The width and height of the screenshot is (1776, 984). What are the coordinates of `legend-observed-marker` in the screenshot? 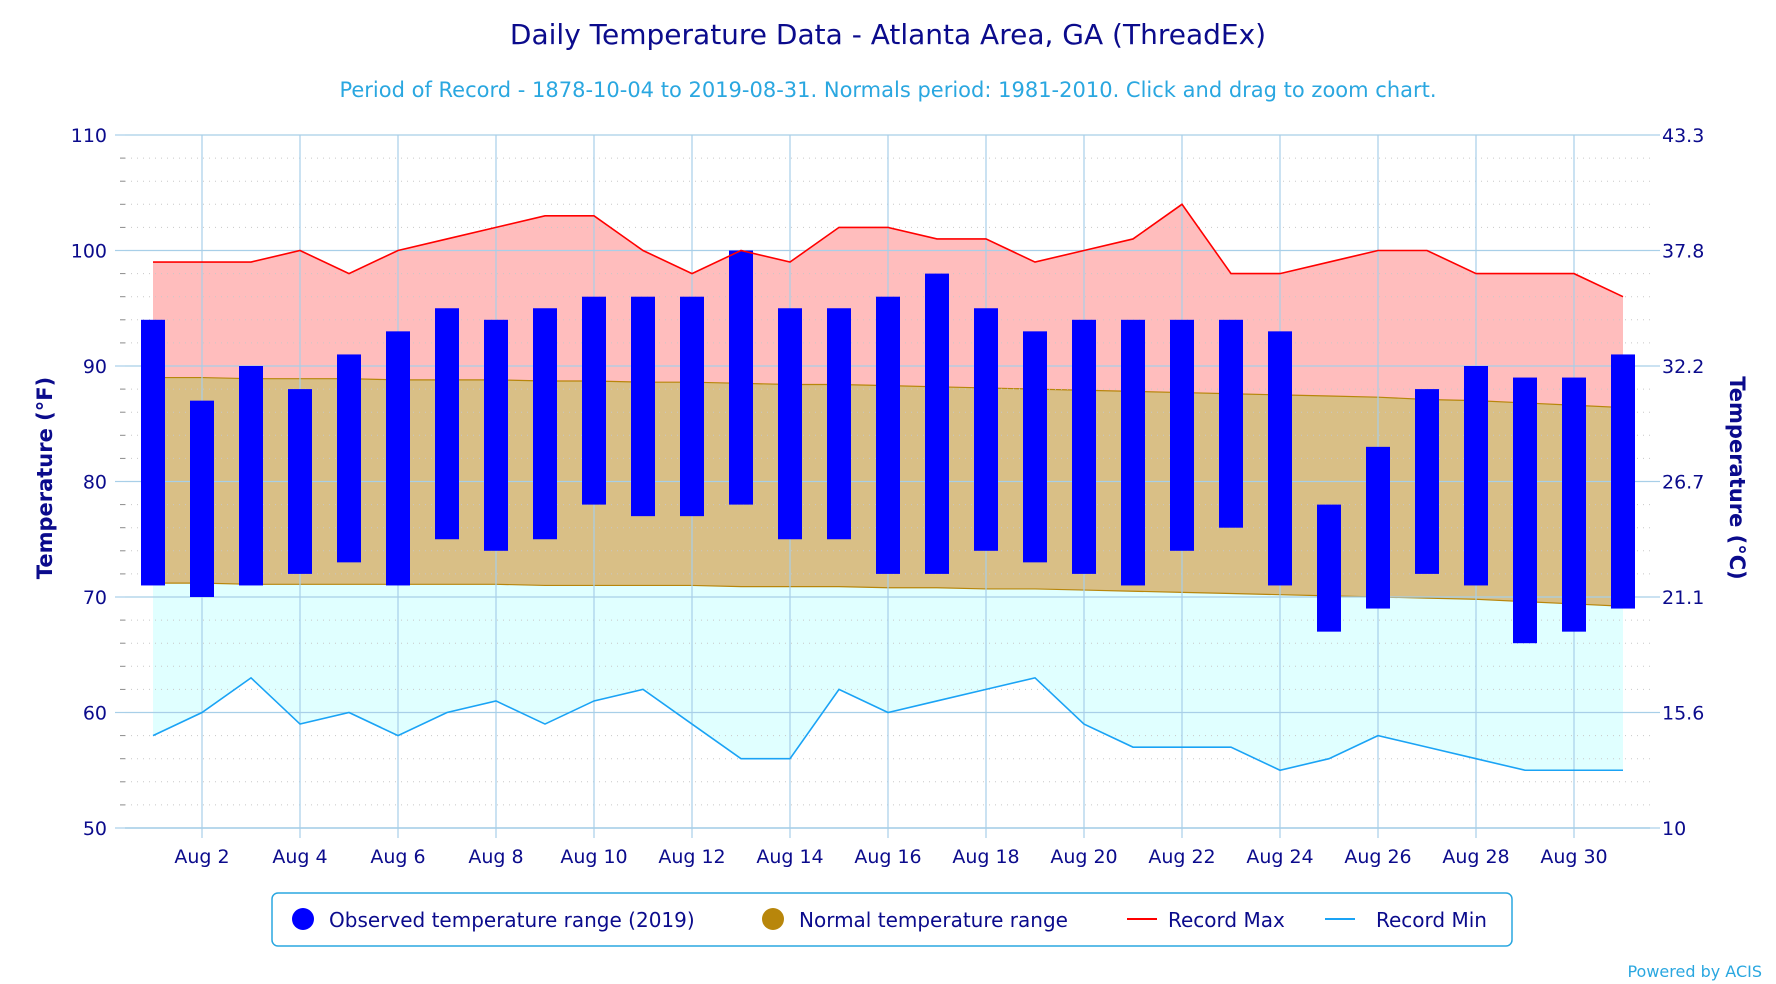 It's located at (303, 919).